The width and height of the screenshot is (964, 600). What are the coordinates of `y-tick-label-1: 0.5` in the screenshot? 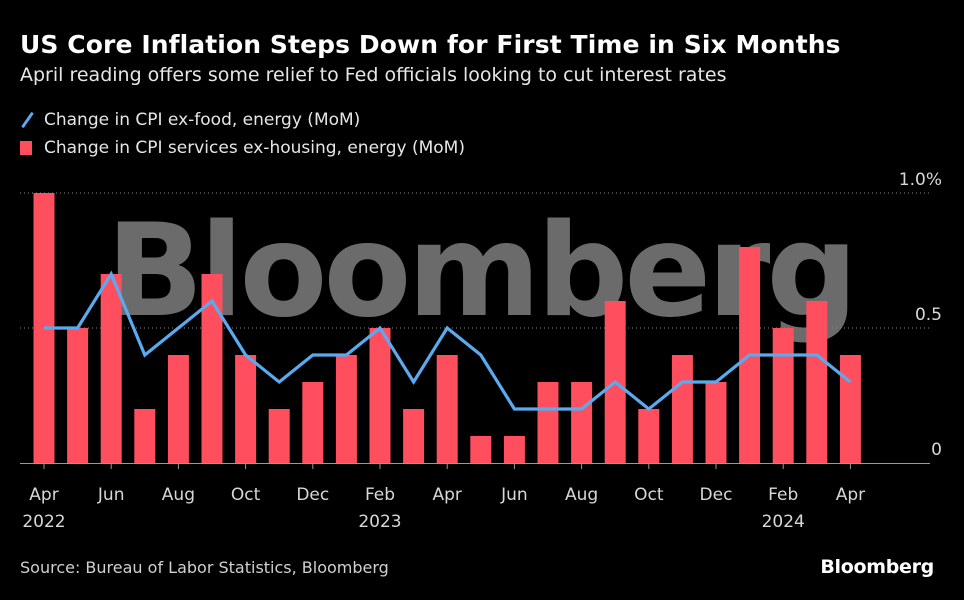 It's located at (928, 315).